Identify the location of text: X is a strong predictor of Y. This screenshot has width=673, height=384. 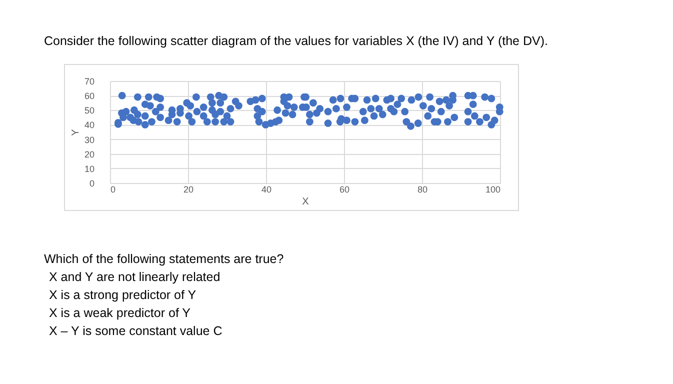
(123, 295).